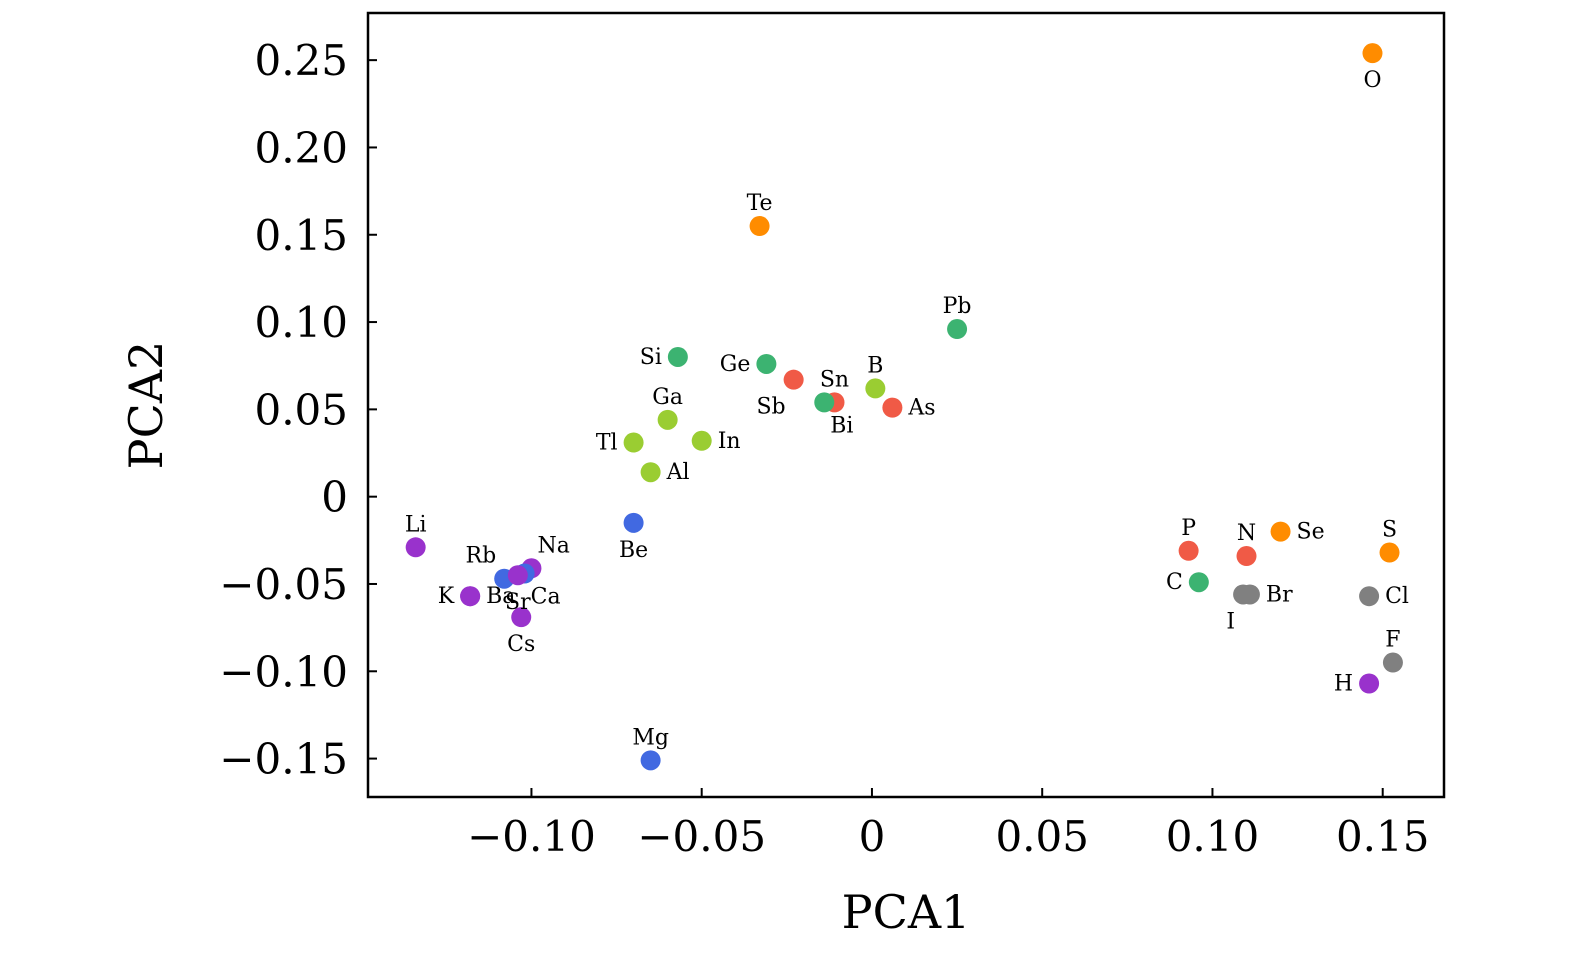 Image resolution: width=1575 pixels, height=955 pixels. What do you see at coordinates (1246, 556) in the screenshot?
I see `scatter-point-n` at bounding box center [1246, 556].